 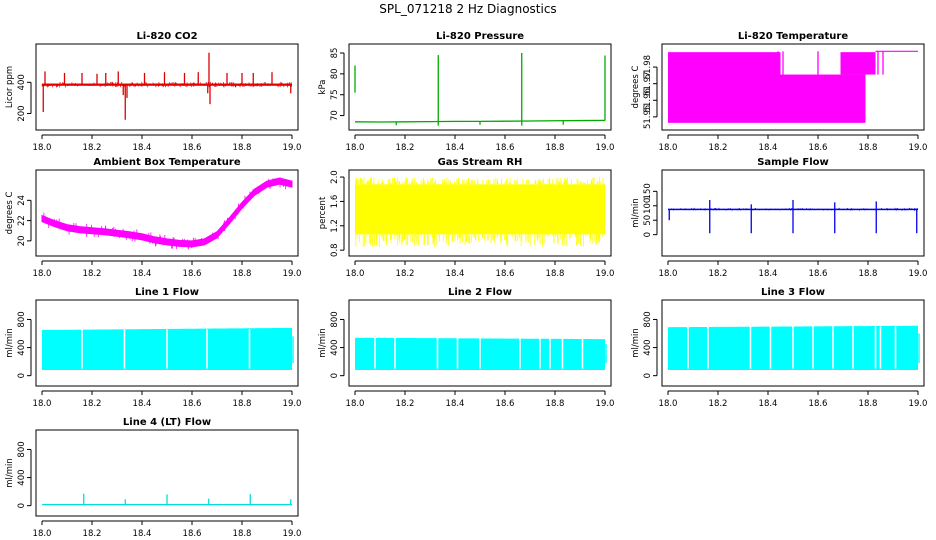 I want to click on panel-title: Li-820 Temperature, so click(x=793, y=36).